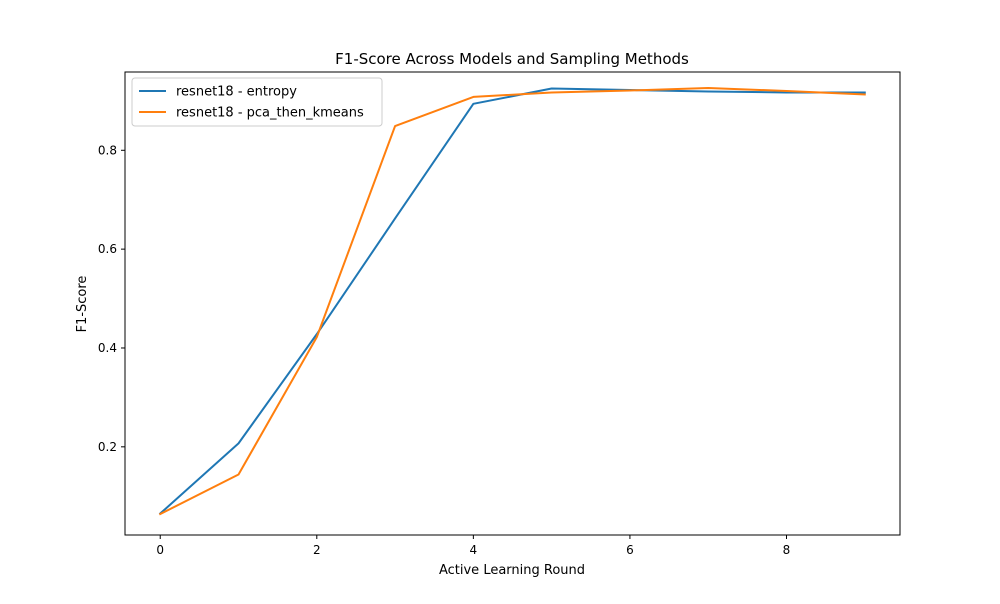 This screenshot has height=604, width=1000. What do you see at coordinates (512, 570) in the screenshot?
I see `x-axis-label: Active Learning Round` at bounding box center [512, 570].